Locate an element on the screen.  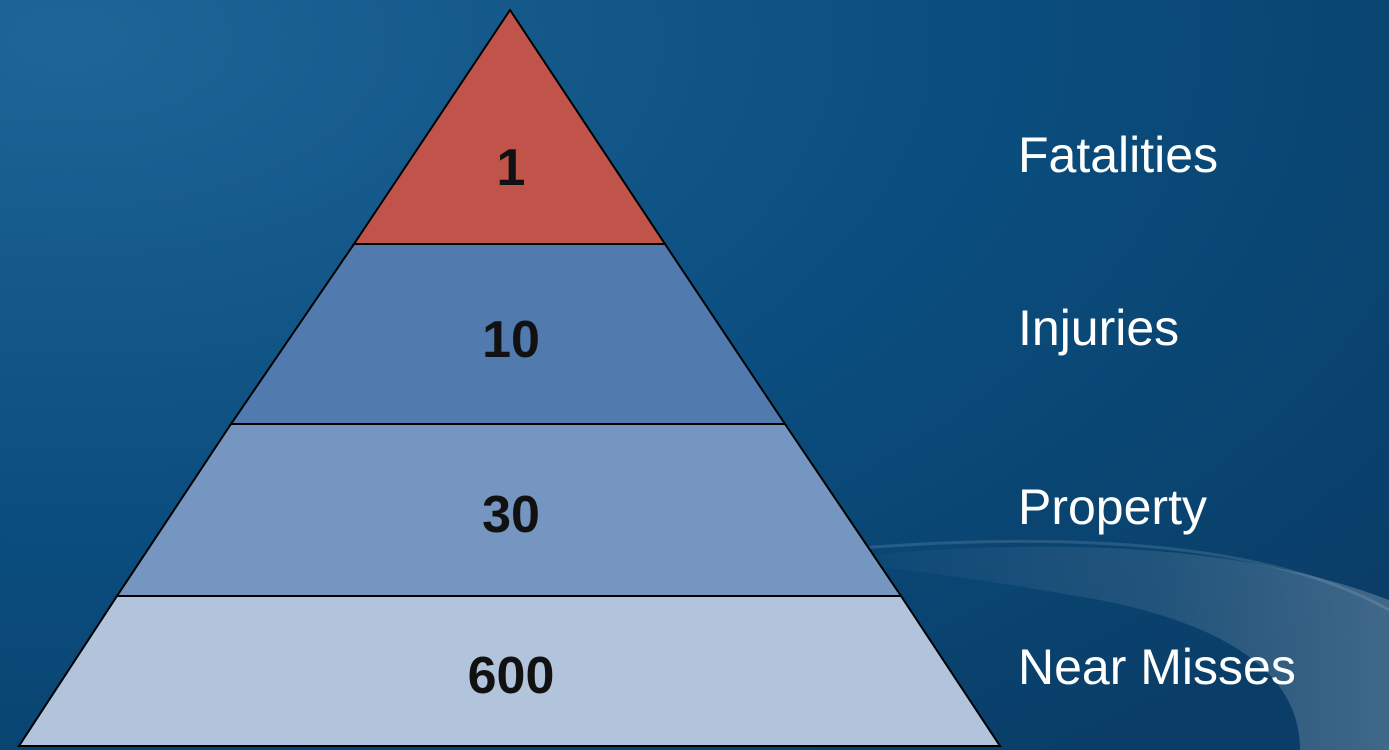
tier-value-property: 30 is located at coordinates (511, 515).